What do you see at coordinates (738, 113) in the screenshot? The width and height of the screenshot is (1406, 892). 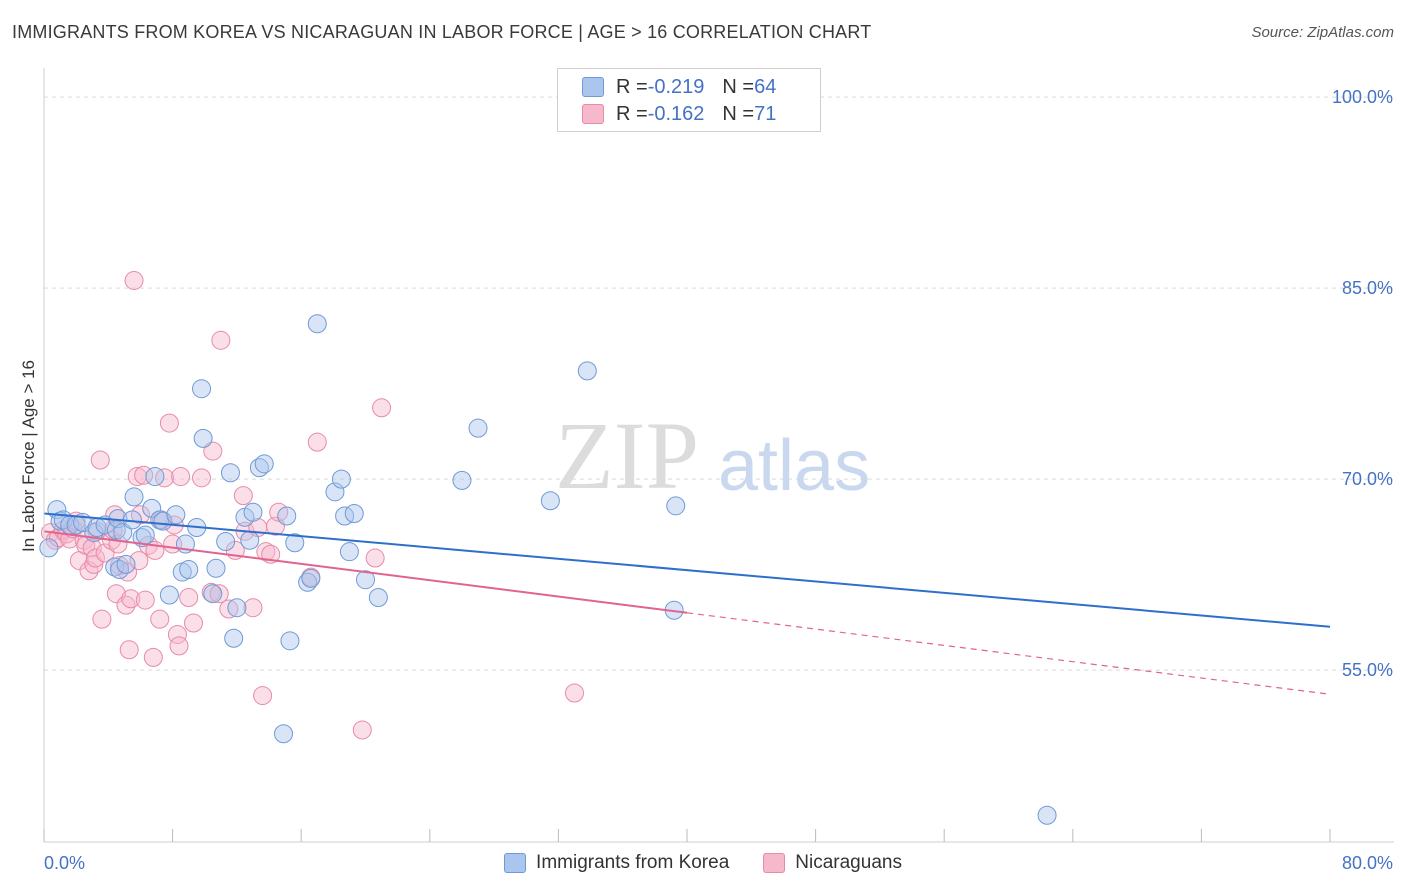 I see `nicaraguans-n-label: N =` at bounding box center [738, 113].